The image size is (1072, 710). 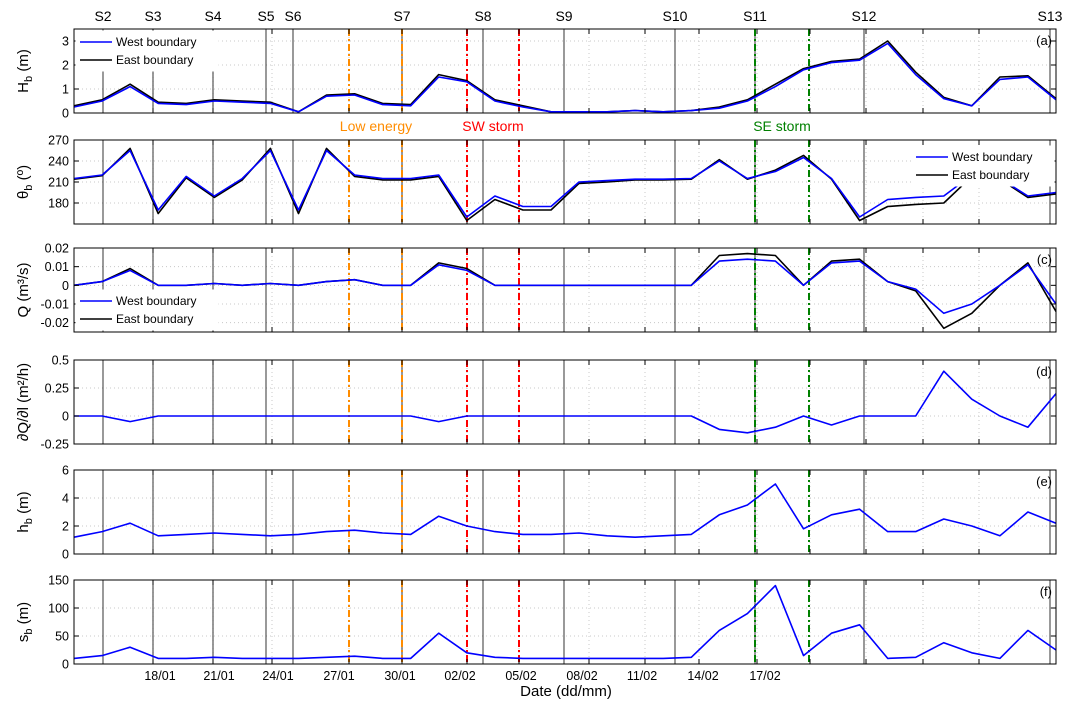 I want to click on y-tick-label: 4, so click(x=65, y=499).